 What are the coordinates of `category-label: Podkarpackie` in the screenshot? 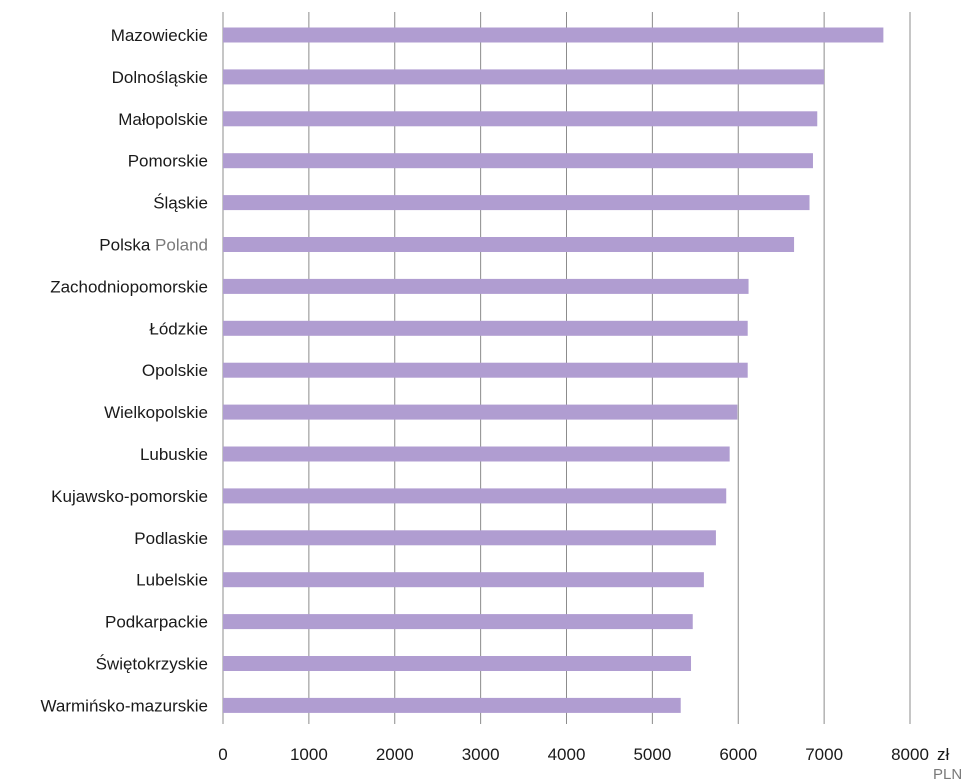 It's located at (156, 622).